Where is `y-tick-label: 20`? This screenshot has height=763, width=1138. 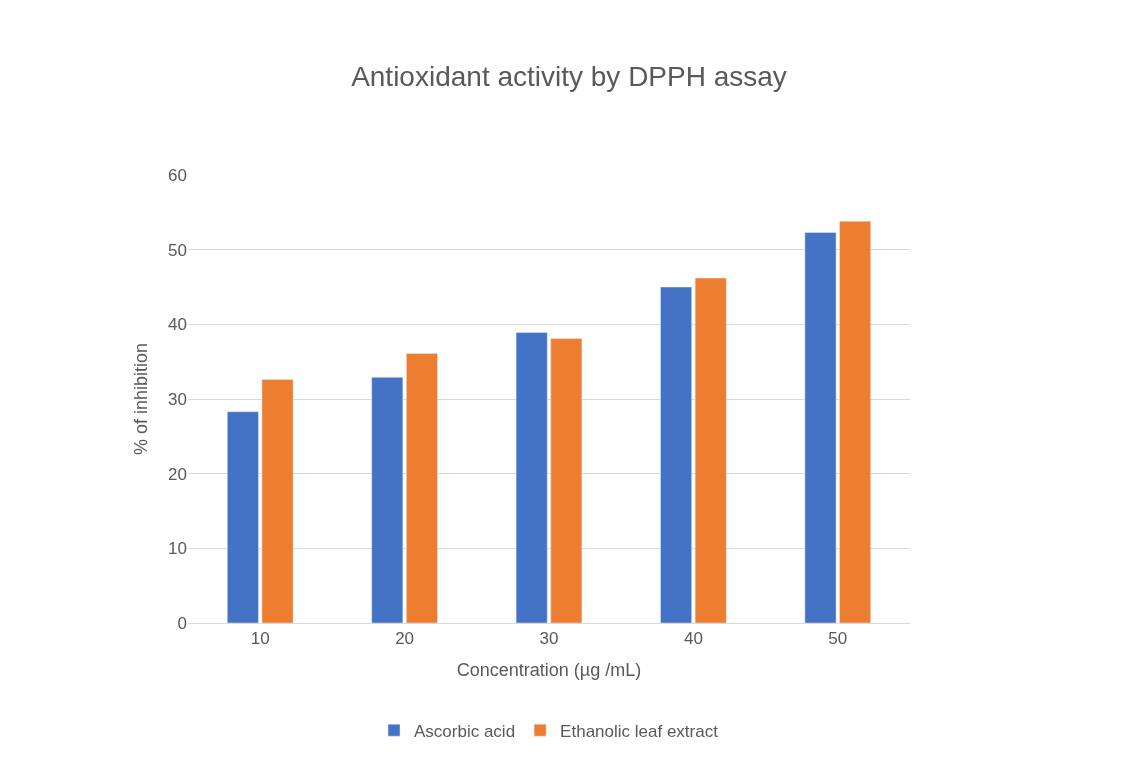 y-tick-label: 20 is located at coordinates (177, 474).